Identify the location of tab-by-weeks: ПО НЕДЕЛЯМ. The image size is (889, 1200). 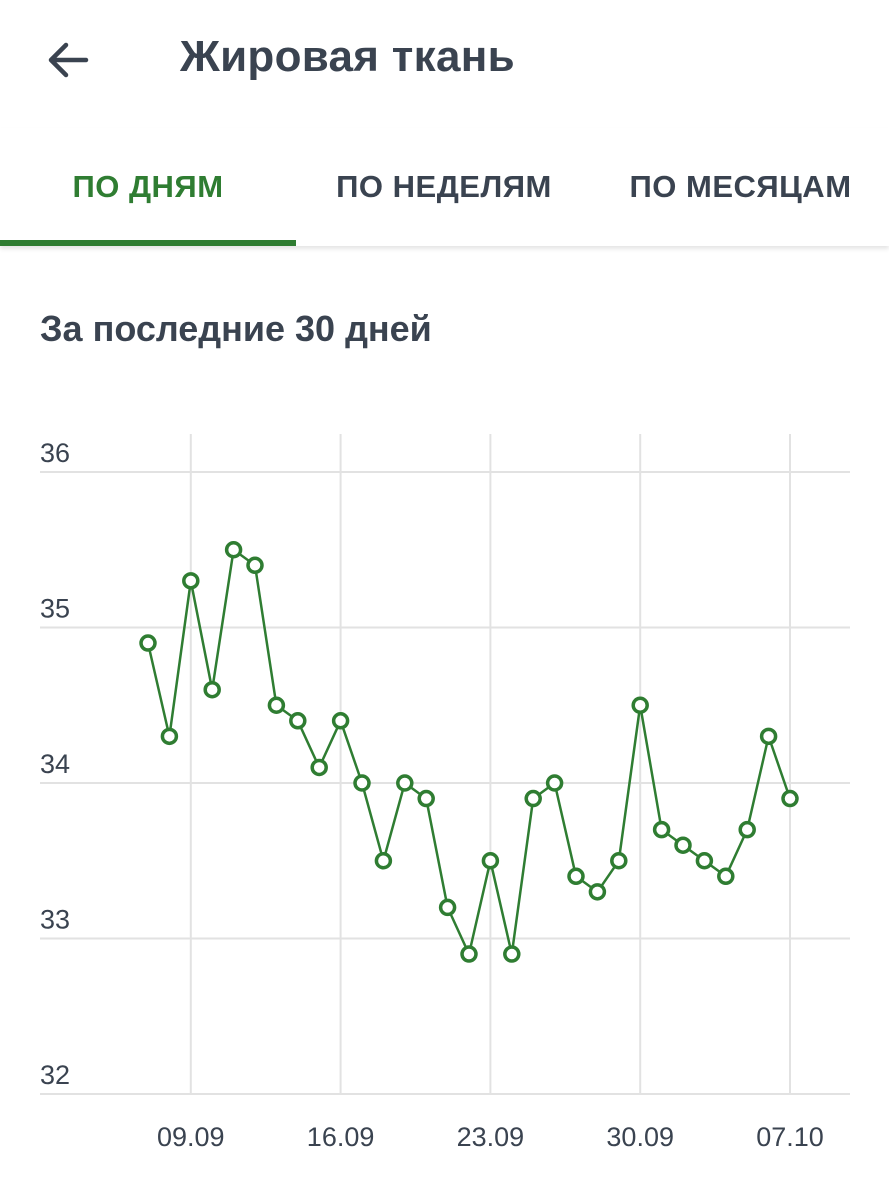
(444, 186).